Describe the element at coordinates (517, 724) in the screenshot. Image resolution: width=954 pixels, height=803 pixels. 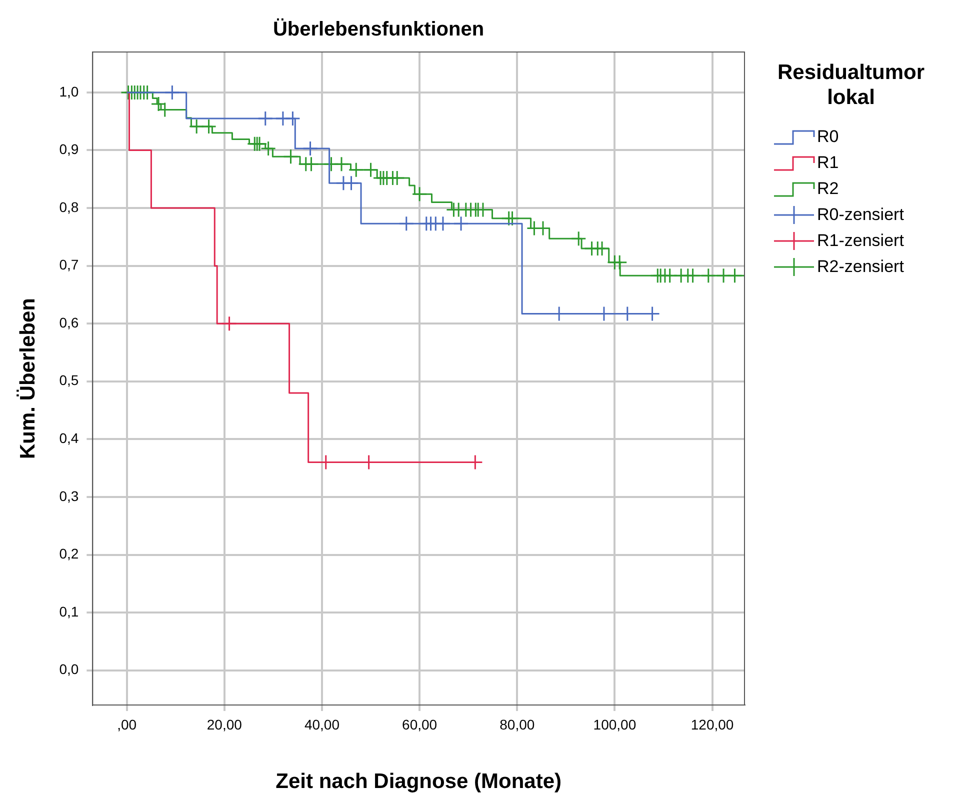
I see `x-tick-label: 80,00` at that location.